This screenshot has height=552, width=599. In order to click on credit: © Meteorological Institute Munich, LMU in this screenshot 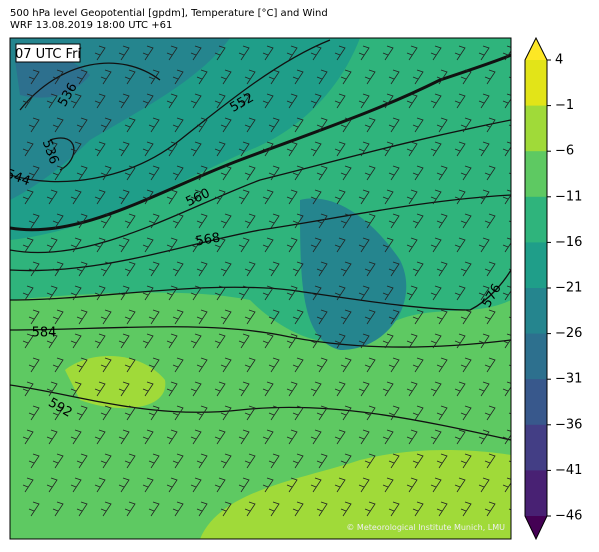, I will do `click(425, 527)`.